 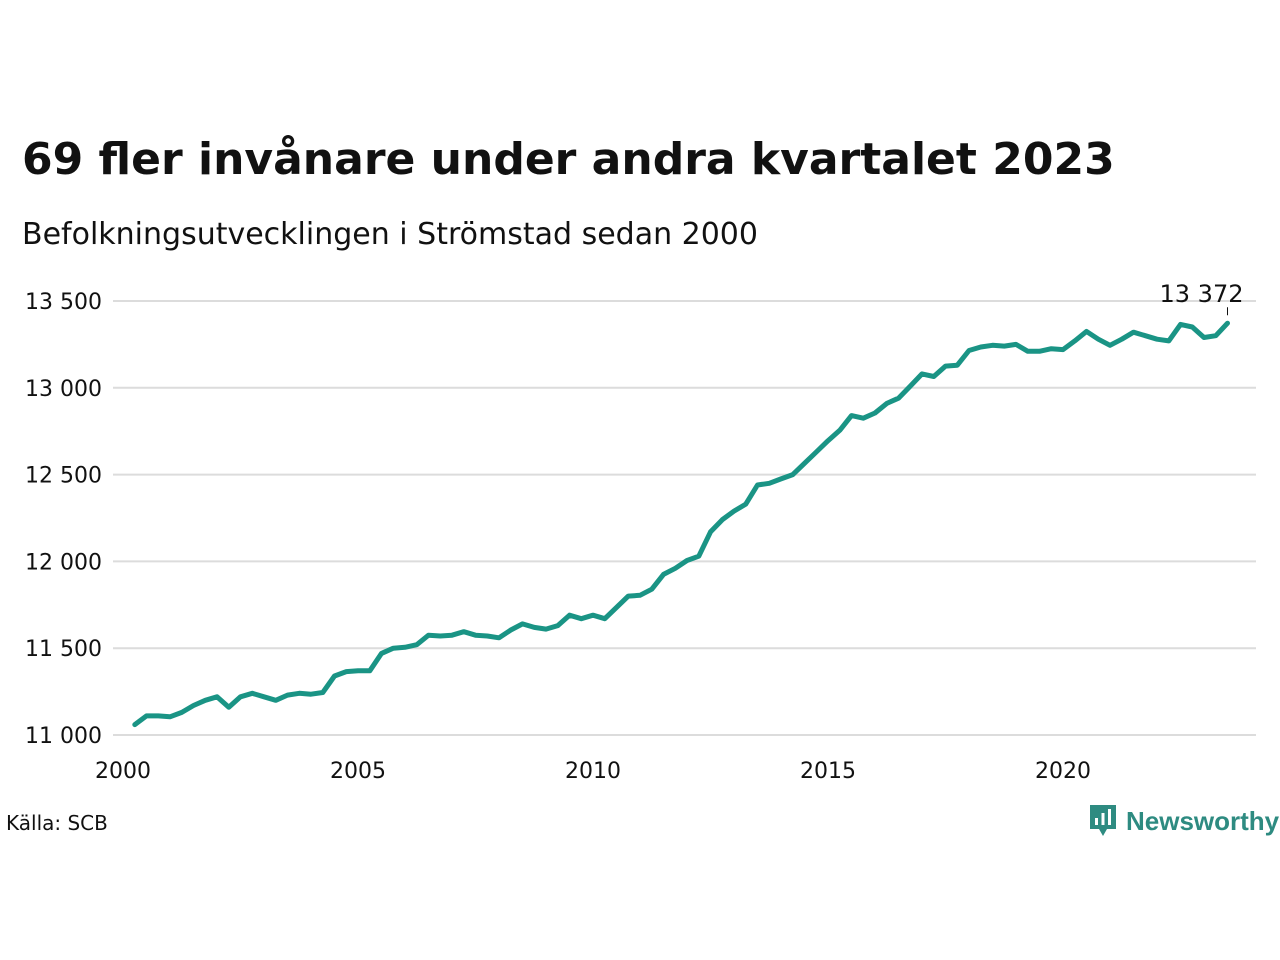 I want to click on x-tick-label: 2000, so click(x=123, y=771).